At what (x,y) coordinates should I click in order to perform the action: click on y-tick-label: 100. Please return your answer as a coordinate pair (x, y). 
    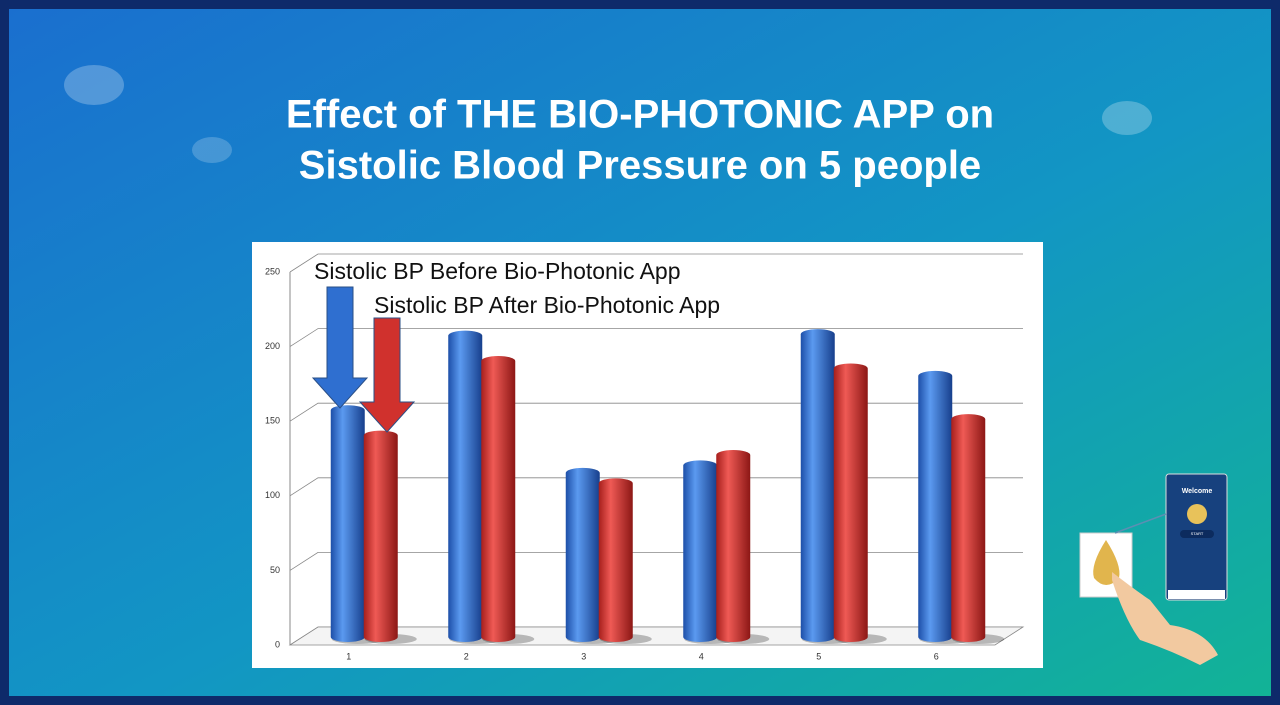
    Looking at the image, I should click on (272, 495).